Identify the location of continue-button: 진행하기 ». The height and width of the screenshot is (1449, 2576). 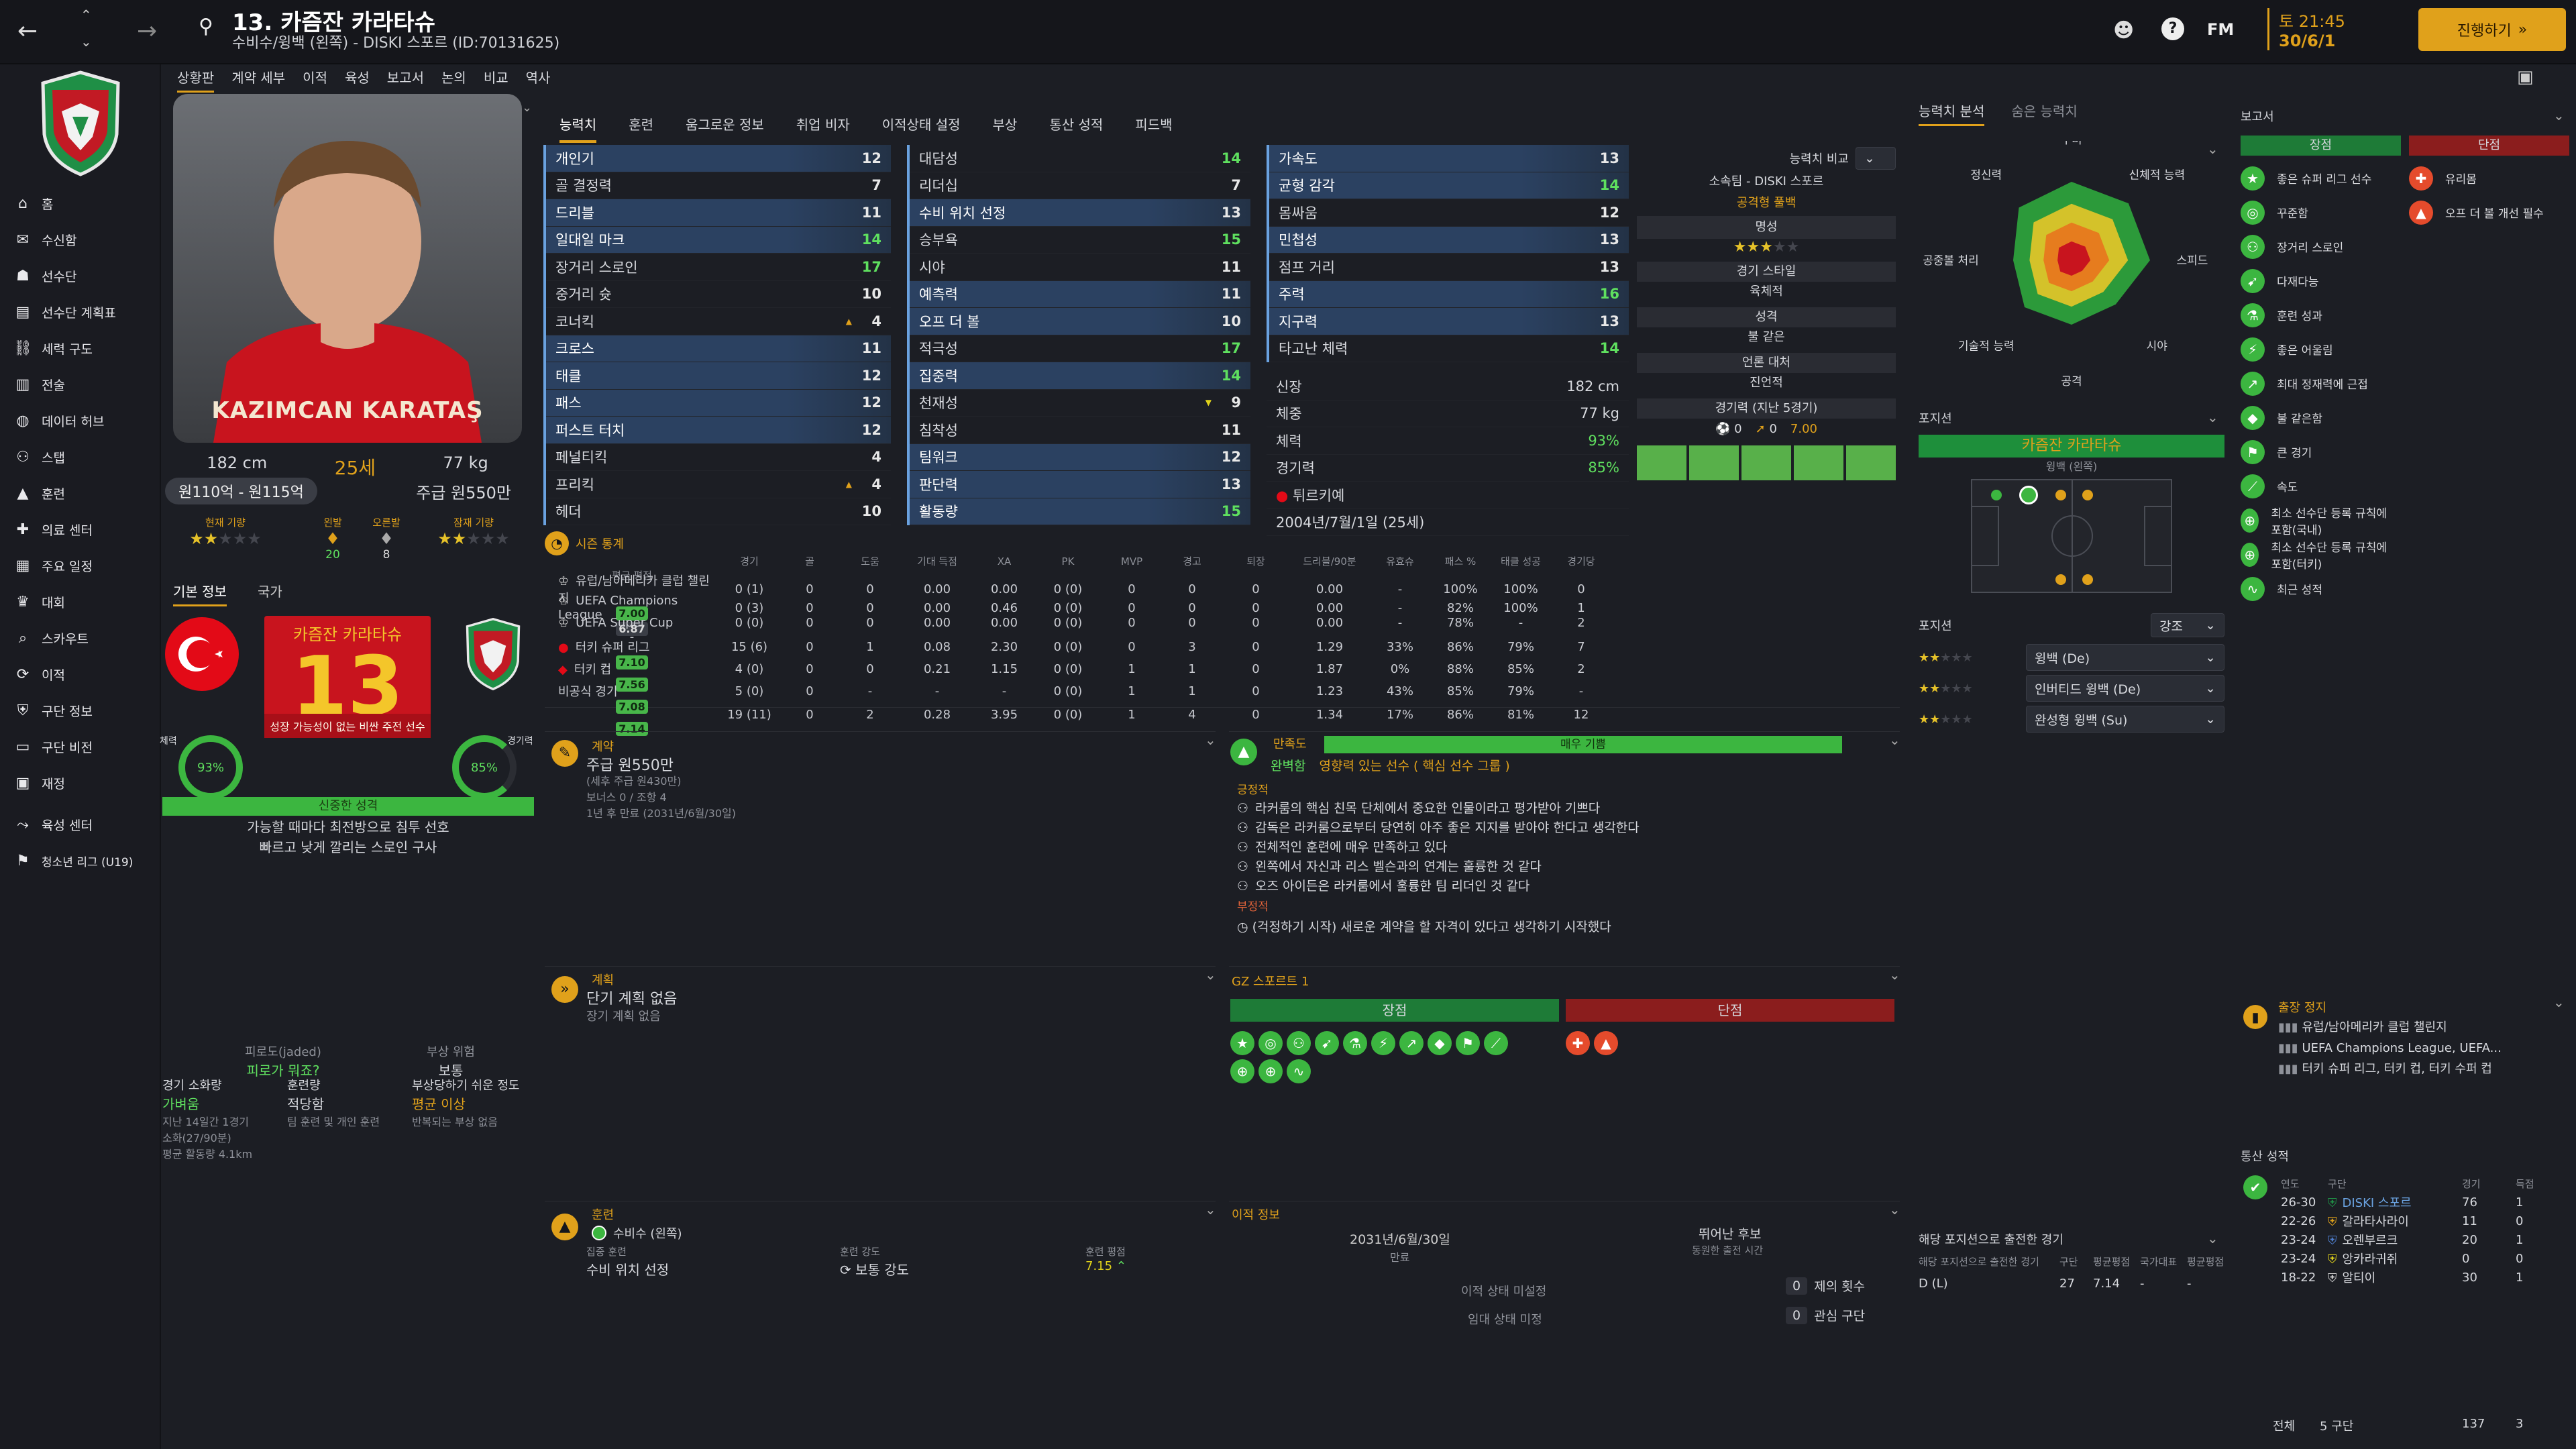
(2492, 29).